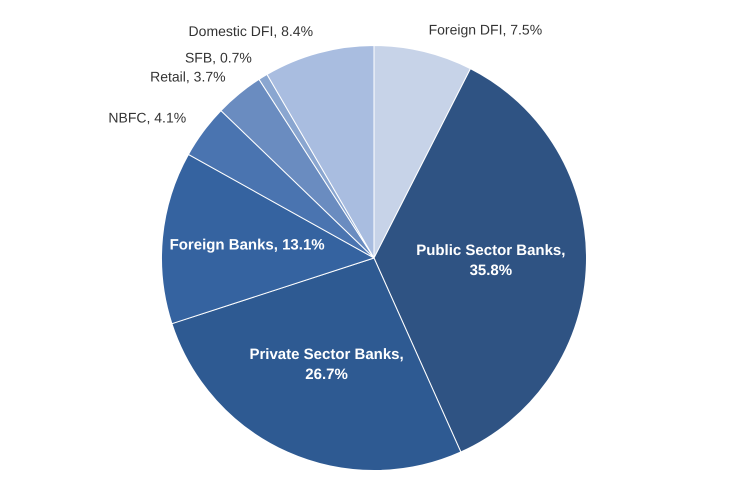 This screenshot has height=491, width=748. What do you see at coordinates (485, 30) in the screenshot?
I see `slice-label: Foreign DFI, 7.5%` at bounding box center [485, 30].